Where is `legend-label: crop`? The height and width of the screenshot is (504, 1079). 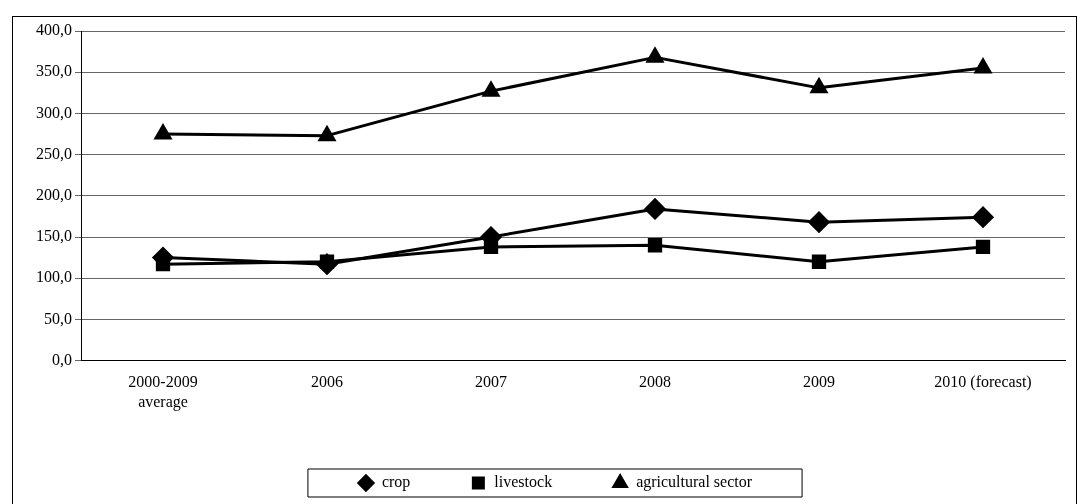
legend-label: crop is located at coordinates (396, 482).